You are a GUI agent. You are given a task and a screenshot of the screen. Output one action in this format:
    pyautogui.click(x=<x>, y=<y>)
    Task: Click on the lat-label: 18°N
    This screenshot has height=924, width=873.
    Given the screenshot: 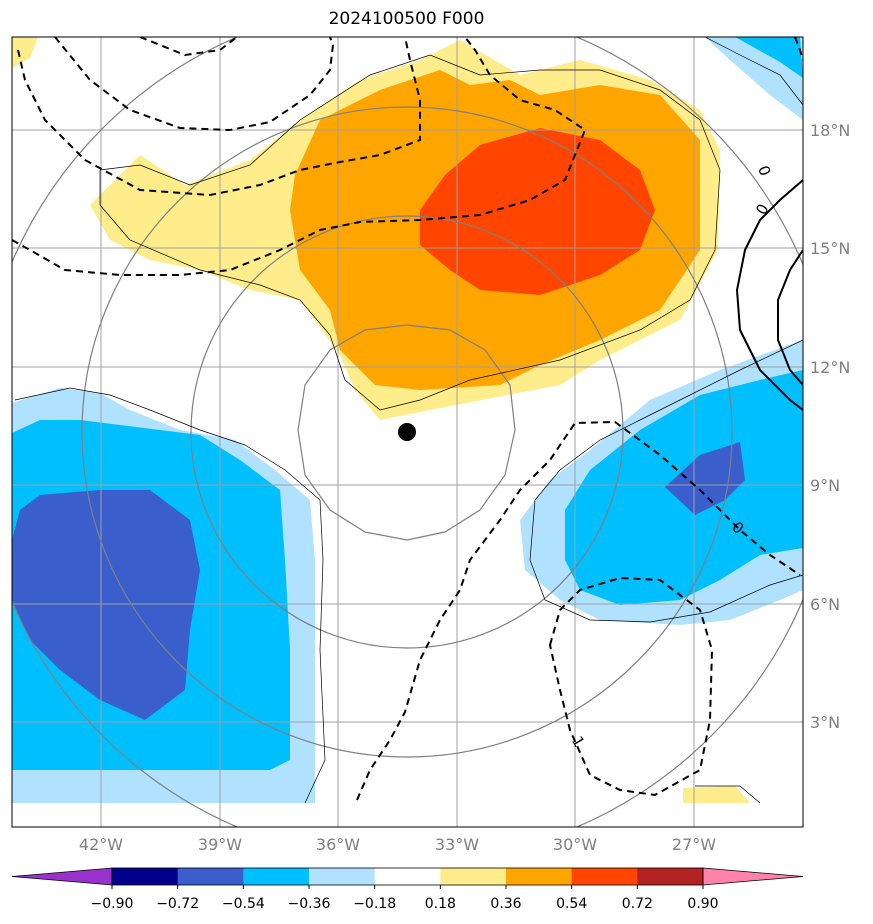 What is the action you would take?
    pyautogui.click(x=830, y=130)
    